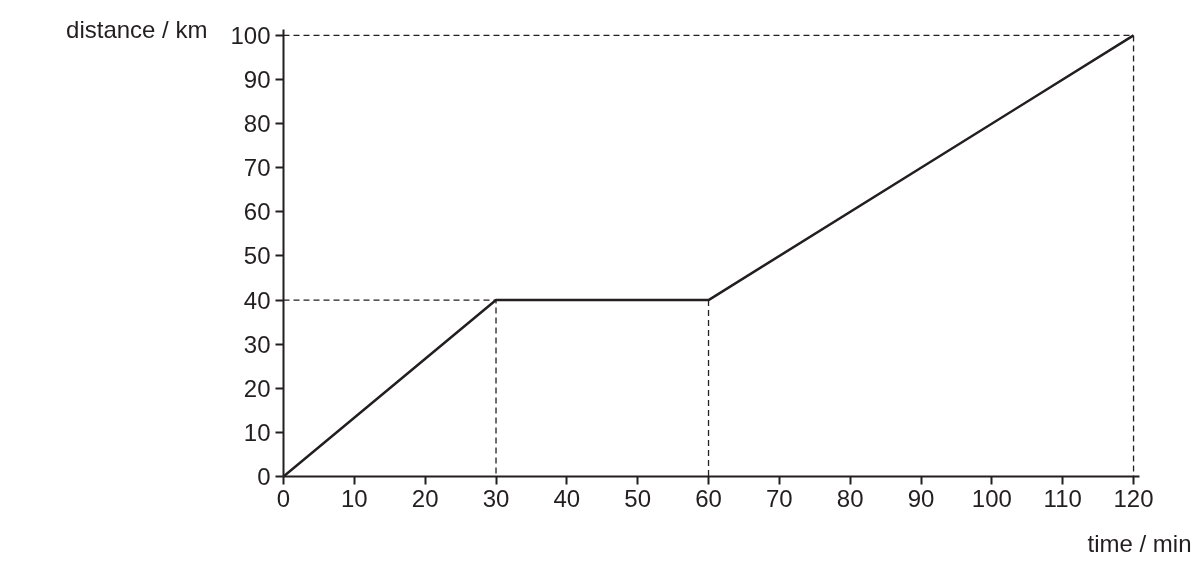  What do you see at coordinates (708, 498) in the screenshot?
I see `x-tick-label: 60` at bounding box center [708, 498].